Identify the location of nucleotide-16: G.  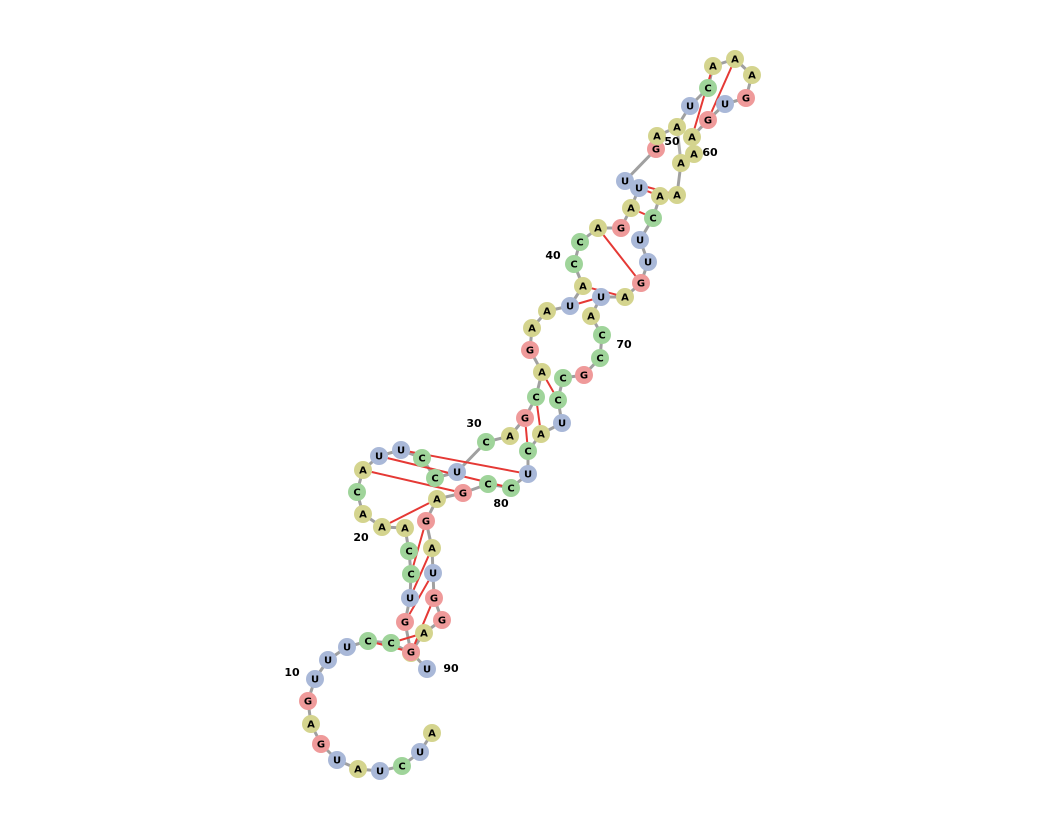
(405, 622).